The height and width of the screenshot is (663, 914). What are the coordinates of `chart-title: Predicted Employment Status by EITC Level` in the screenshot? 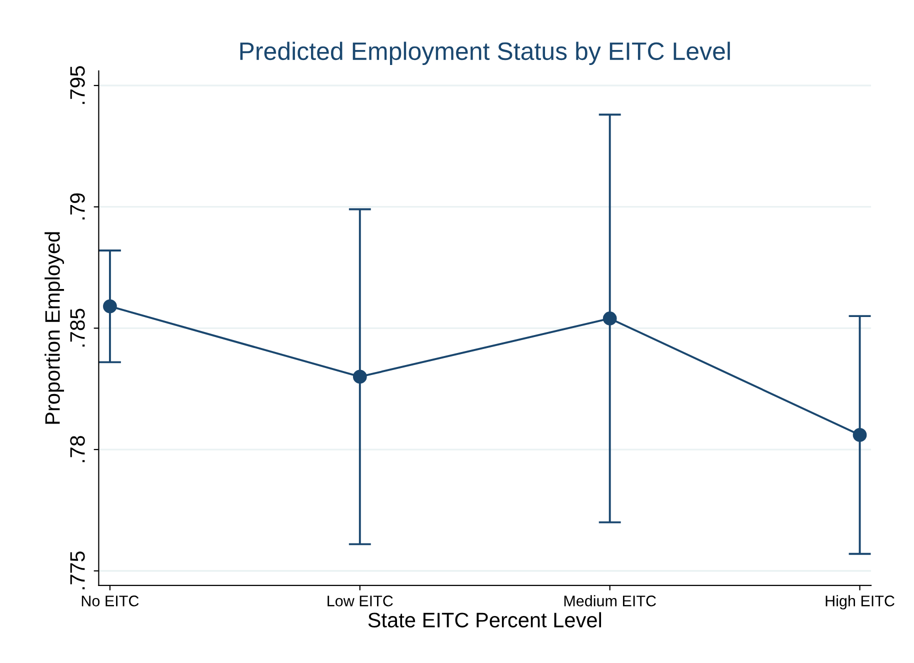 It's located at (485, 54).